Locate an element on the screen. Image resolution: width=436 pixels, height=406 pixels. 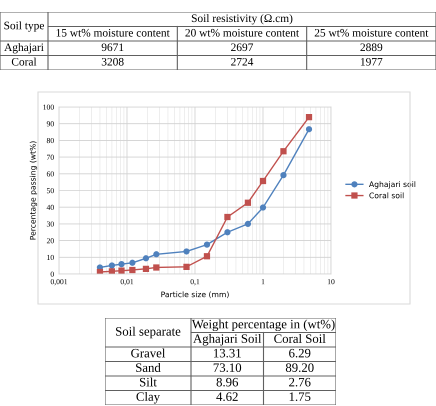
text: 89.20 is located at coordinates (300, 367).